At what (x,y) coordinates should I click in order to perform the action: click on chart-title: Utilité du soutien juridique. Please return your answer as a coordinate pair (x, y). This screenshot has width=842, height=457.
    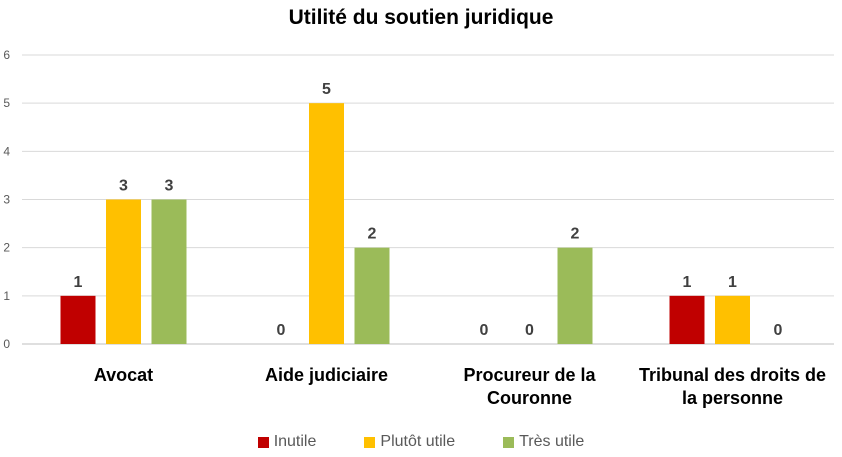
    Looking at the image, I should click on (421, 17).